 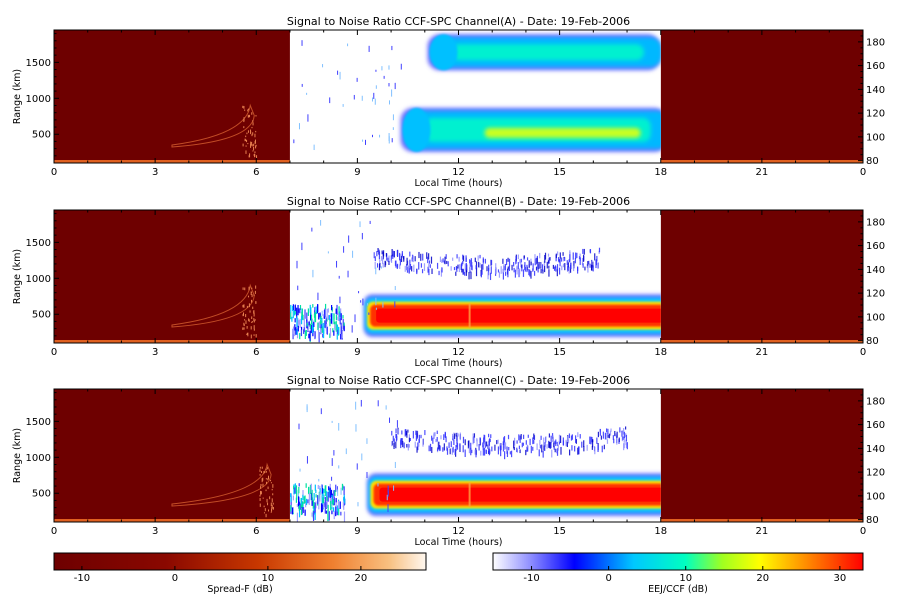 What do you see at coordinates (840, 578) in the screenshot?
I see `colorbar-tick-label: 30` at bounding box center [840, 578].